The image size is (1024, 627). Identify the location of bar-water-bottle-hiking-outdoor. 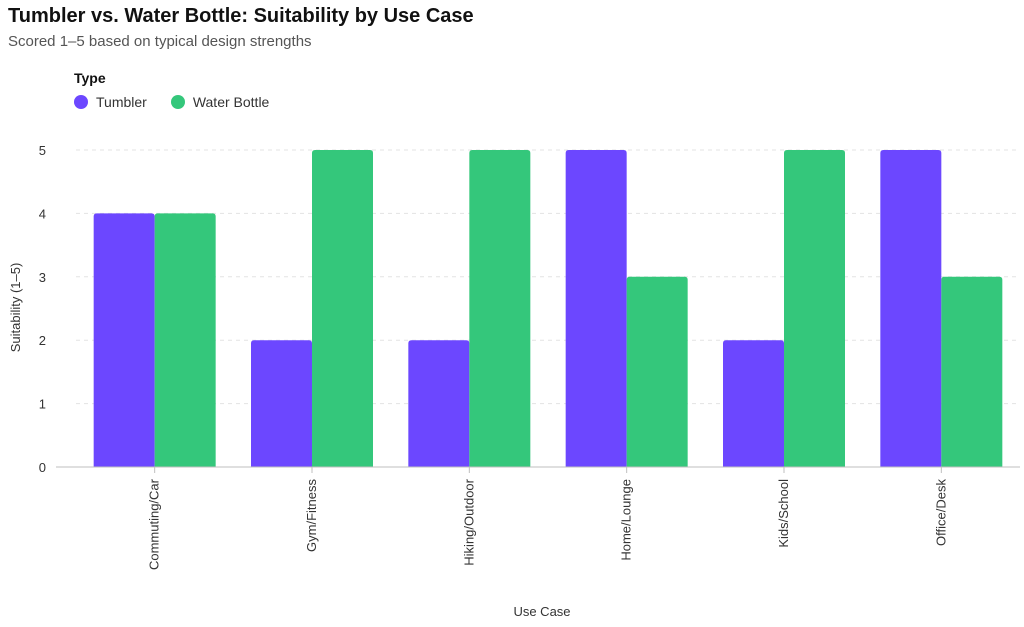
(500, 308).